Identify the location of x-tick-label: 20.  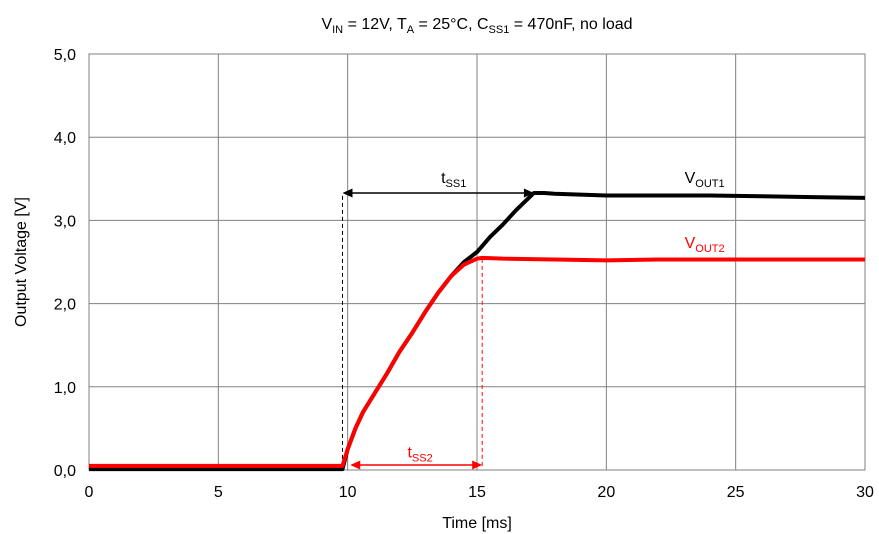
(606, 492).